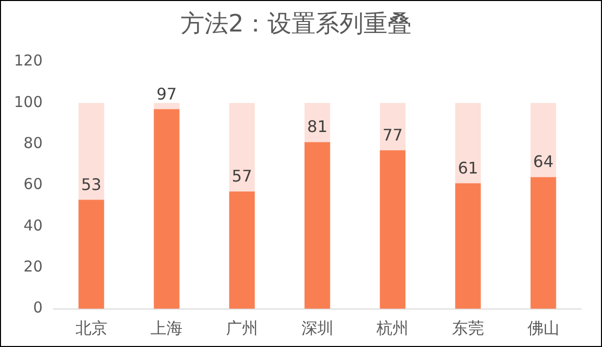 The width and height of the screenshot is (602, 347). I want to click on y-tick-label: 0, so click(38, 307).